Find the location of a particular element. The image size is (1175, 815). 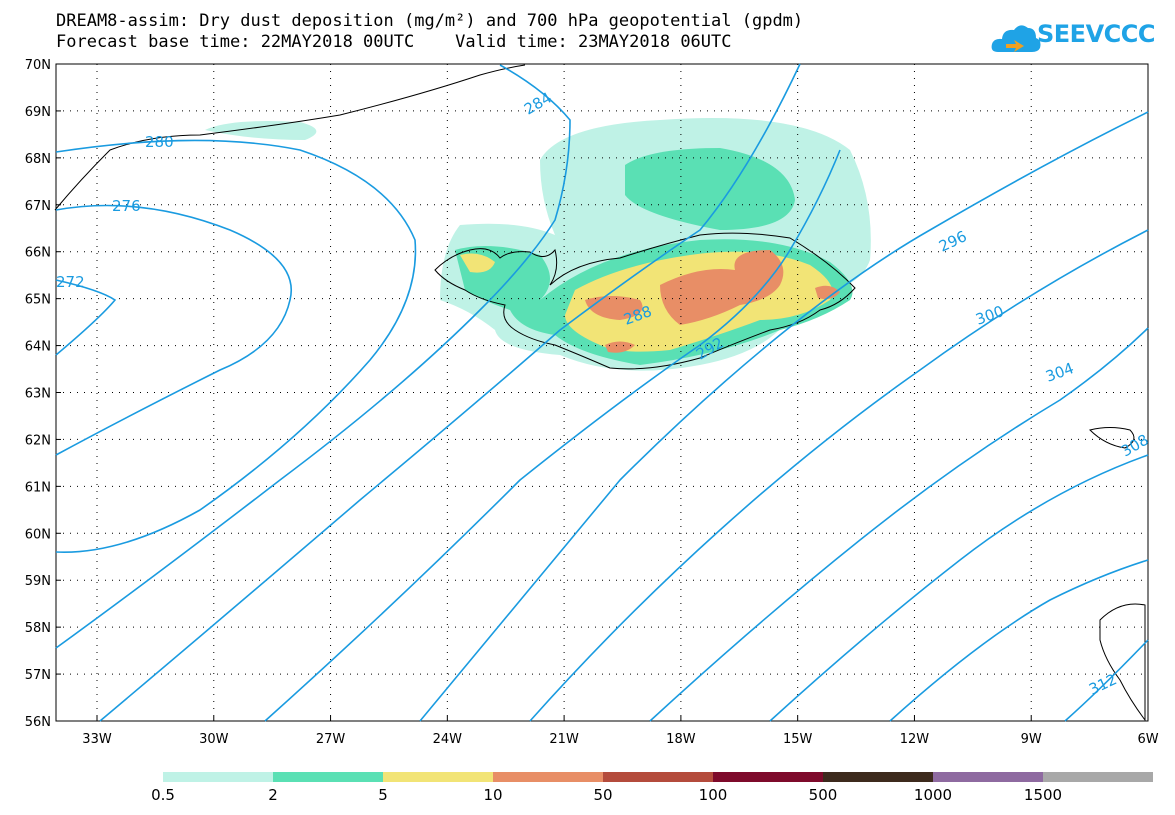

latitude-label: 64N is located at coordinates (38, 347).